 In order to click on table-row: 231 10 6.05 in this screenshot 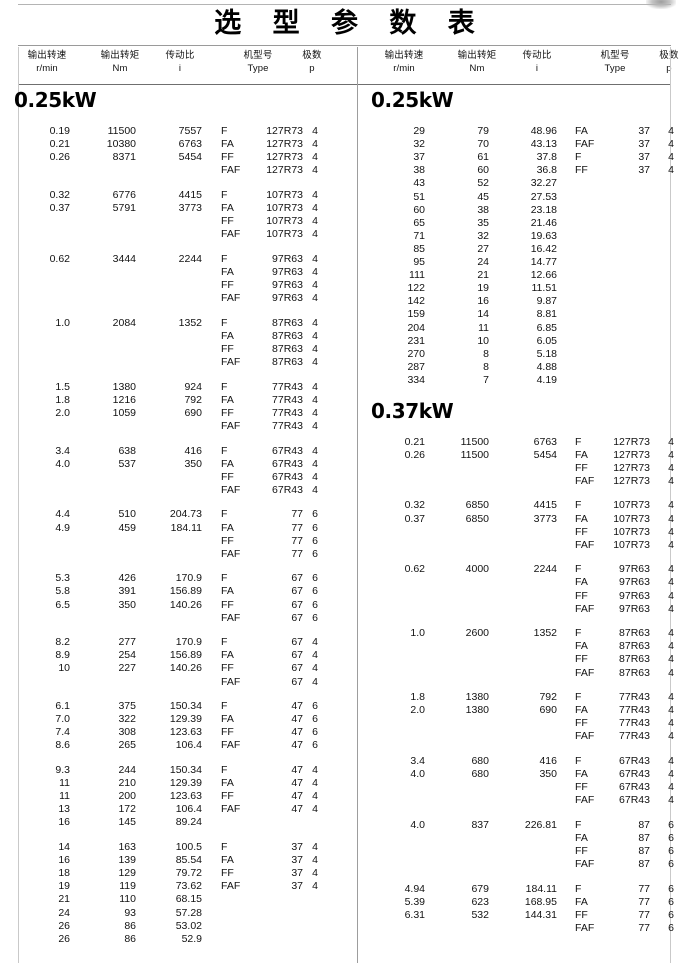, I will do `click(523, 341)`.